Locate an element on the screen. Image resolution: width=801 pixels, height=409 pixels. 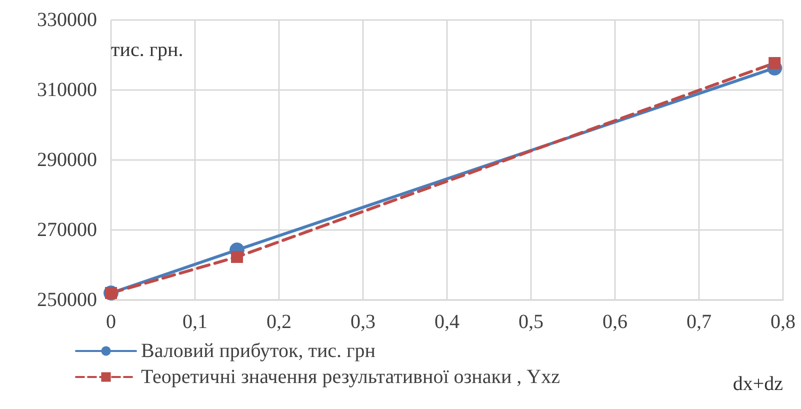
y-tick-label: 330000 is located at coordinates (67, 20).